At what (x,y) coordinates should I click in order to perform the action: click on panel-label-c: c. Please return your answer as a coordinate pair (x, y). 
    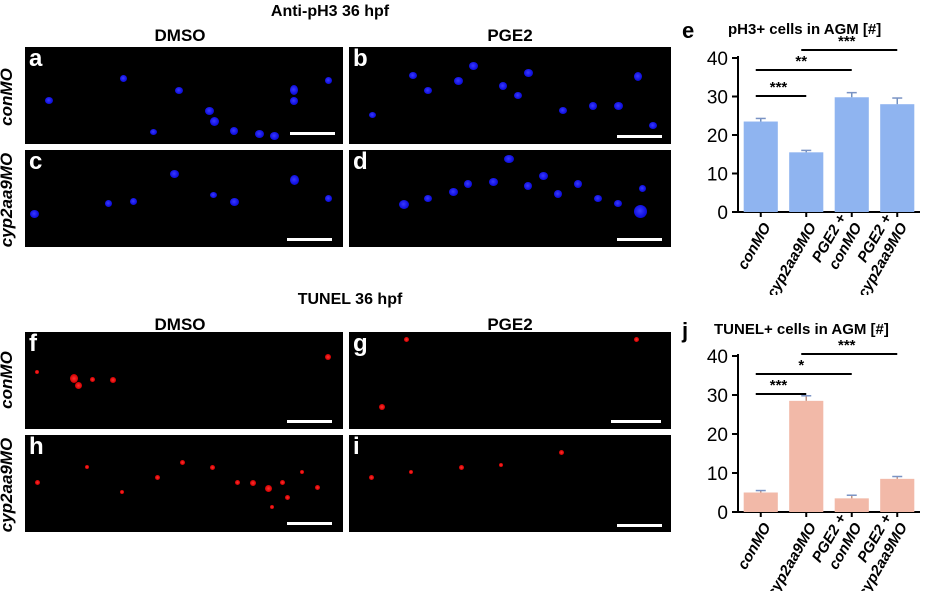
    Looking at the image, I should click on (36, 162).